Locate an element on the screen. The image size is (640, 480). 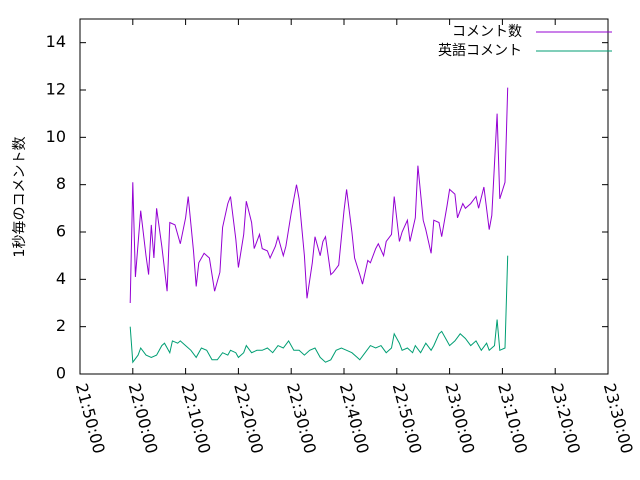
x-tick-label: 22:50:00 is located at coordinates (407, 418).